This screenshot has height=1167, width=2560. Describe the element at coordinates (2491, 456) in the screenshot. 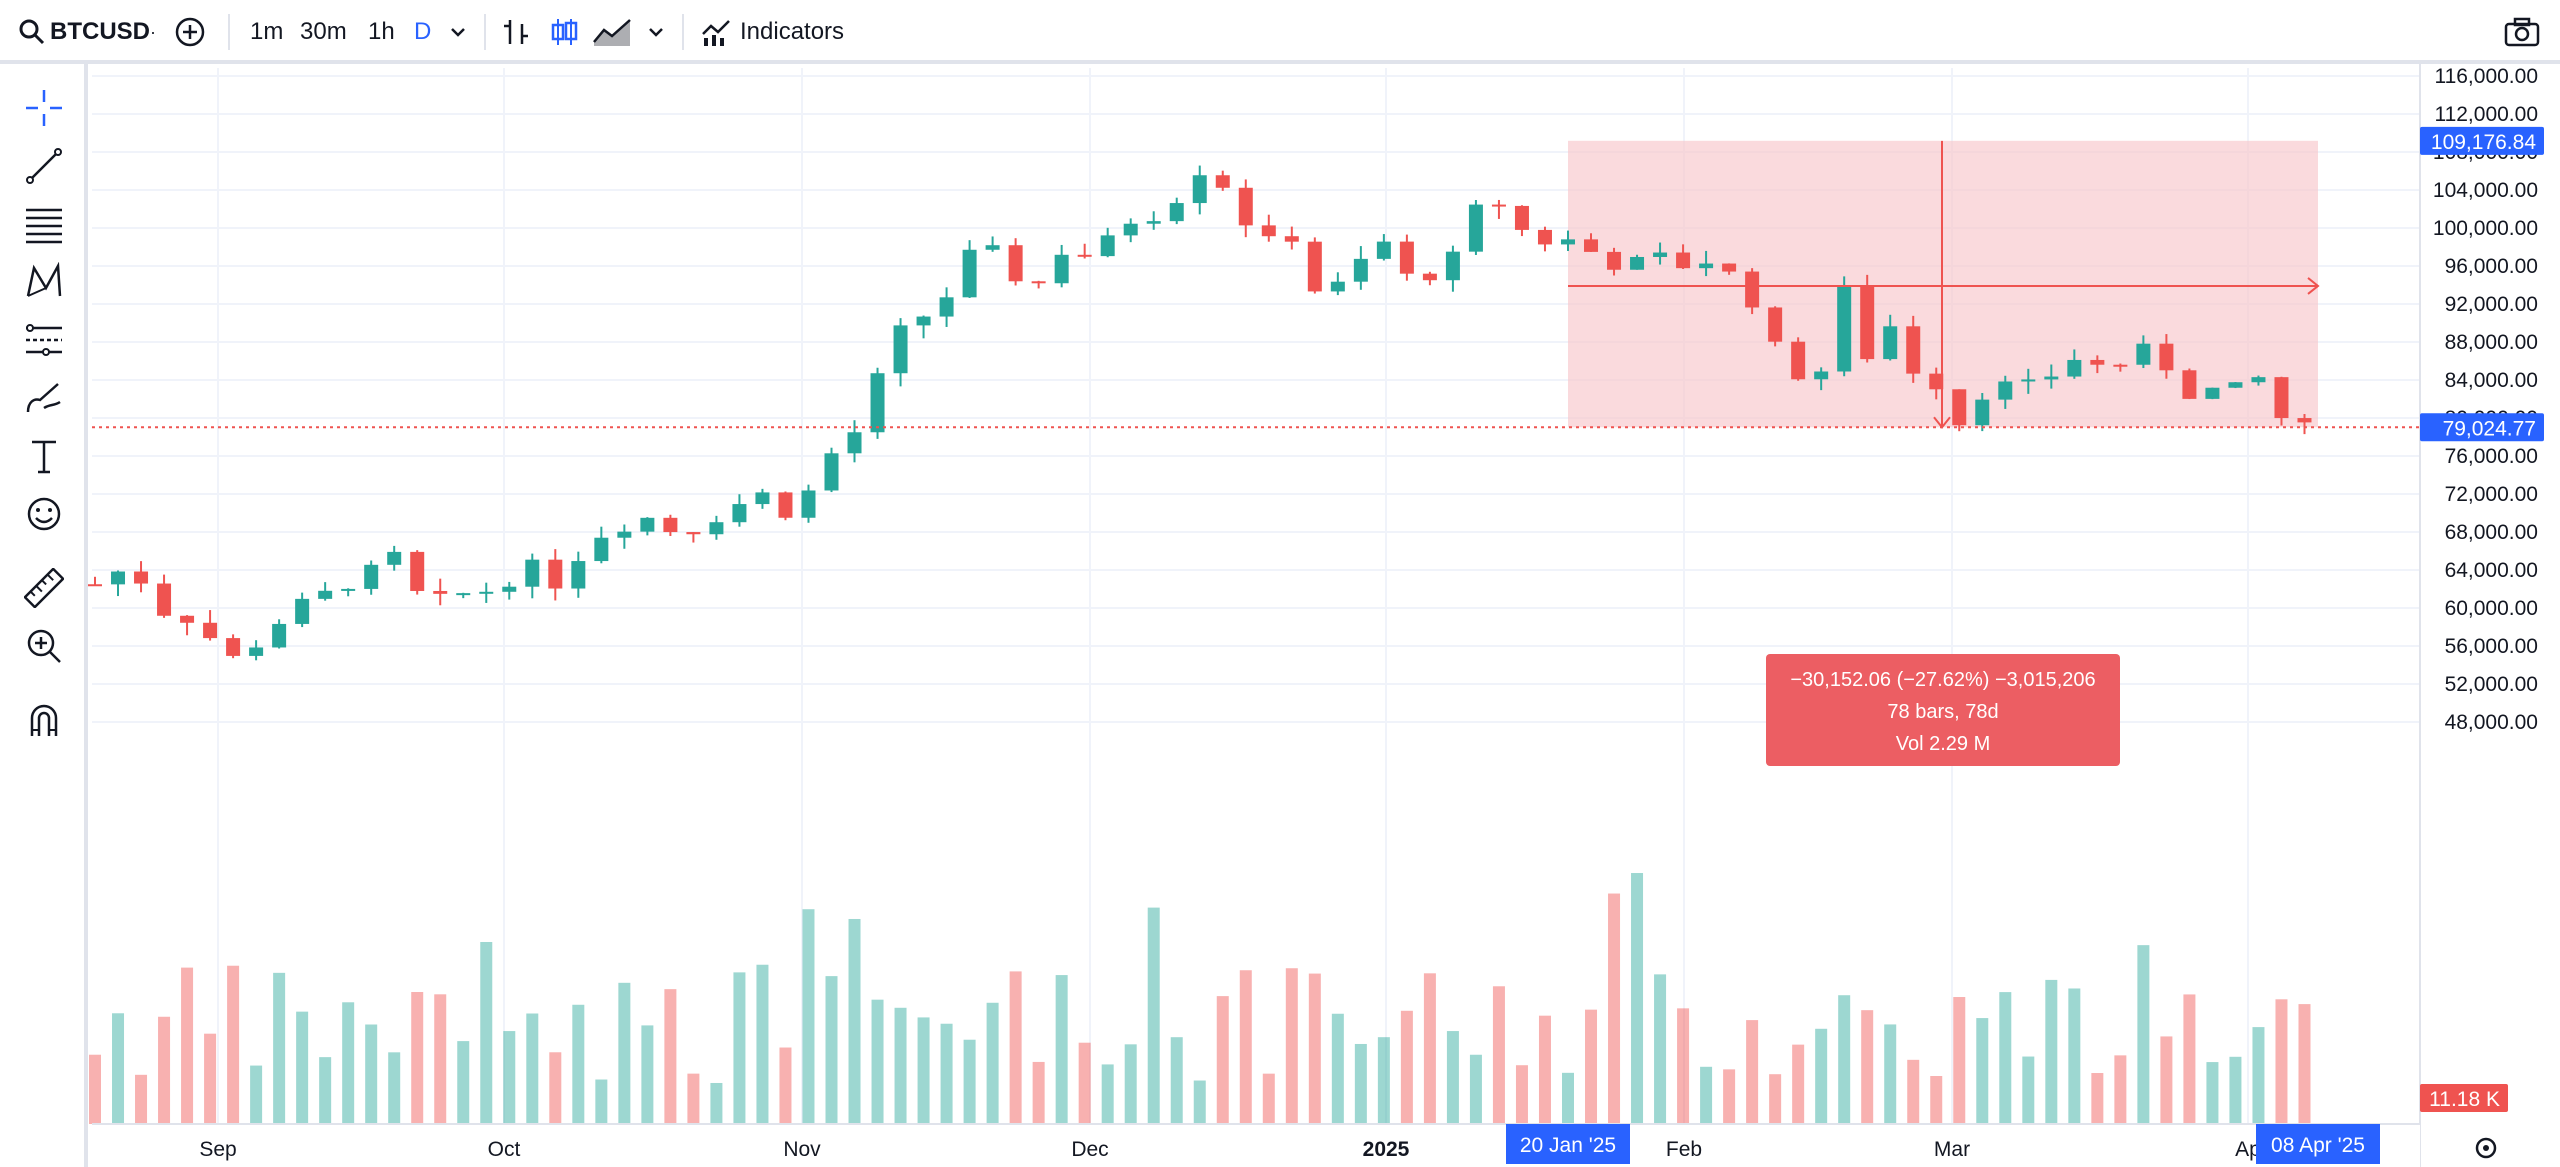

I see `price-tick-label: 76,000.00` at that location.